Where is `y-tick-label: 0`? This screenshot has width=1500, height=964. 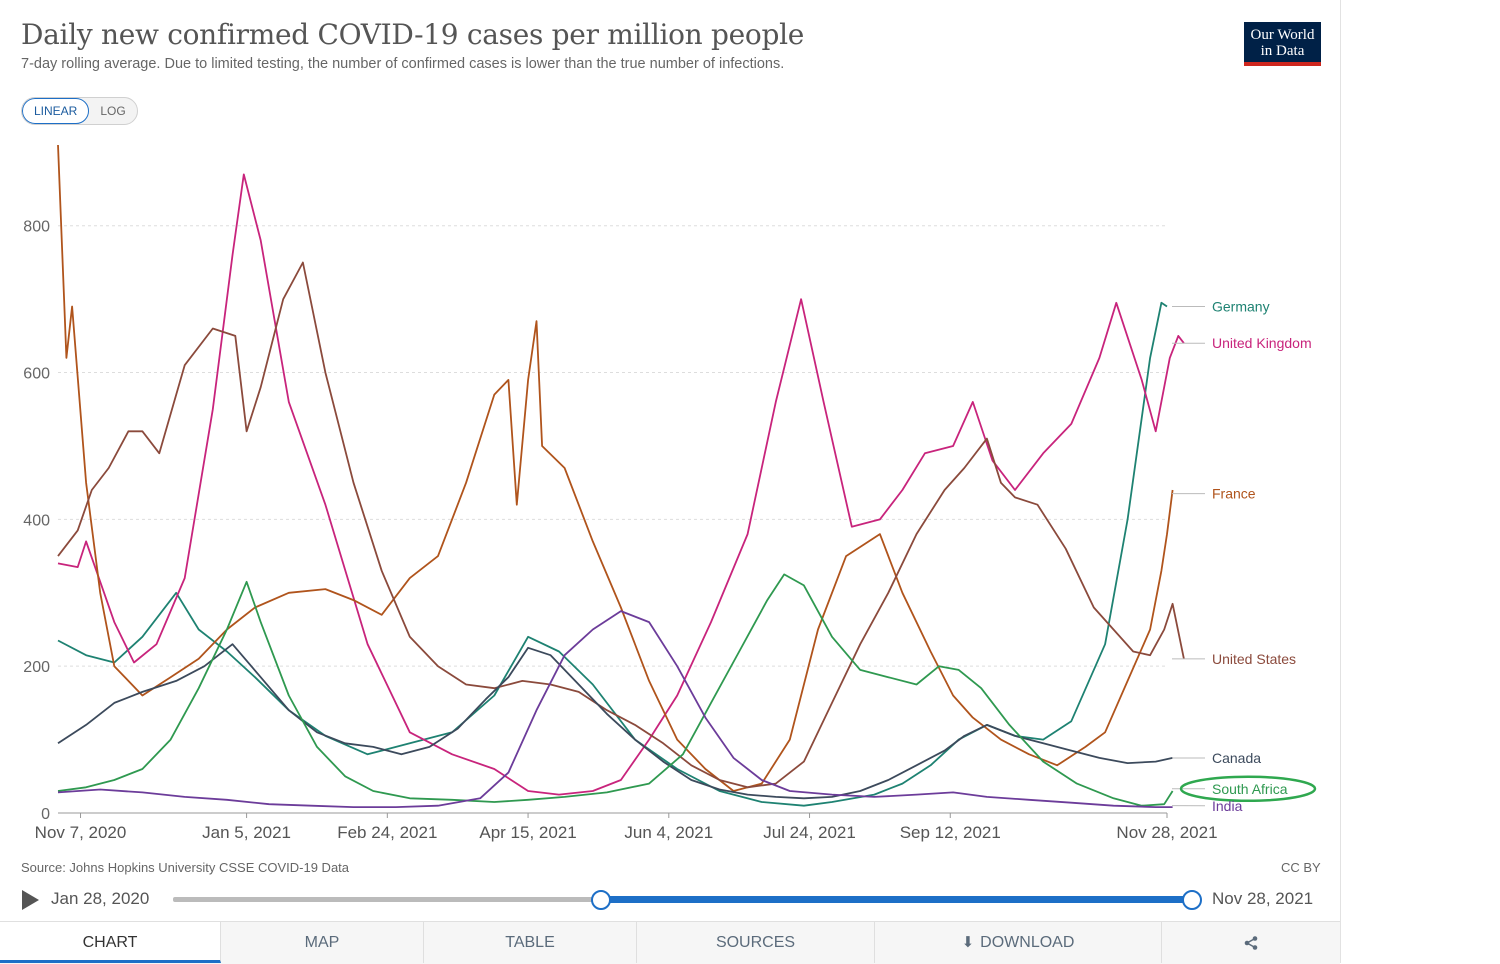
y-tick-label: 0 is located at coordinates (45, 814).